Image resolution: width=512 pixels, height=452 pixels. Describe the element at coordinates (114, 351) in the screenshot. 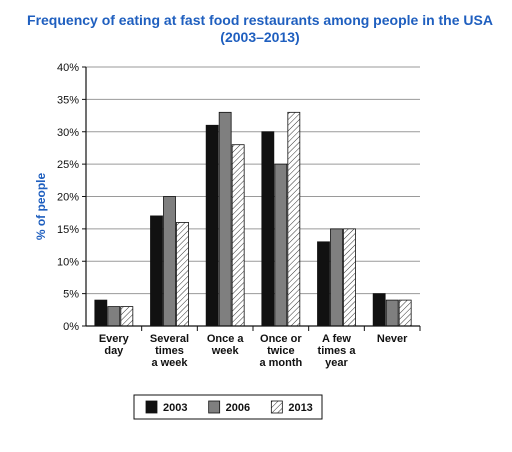

I see `x-tick-label: day` at that location.